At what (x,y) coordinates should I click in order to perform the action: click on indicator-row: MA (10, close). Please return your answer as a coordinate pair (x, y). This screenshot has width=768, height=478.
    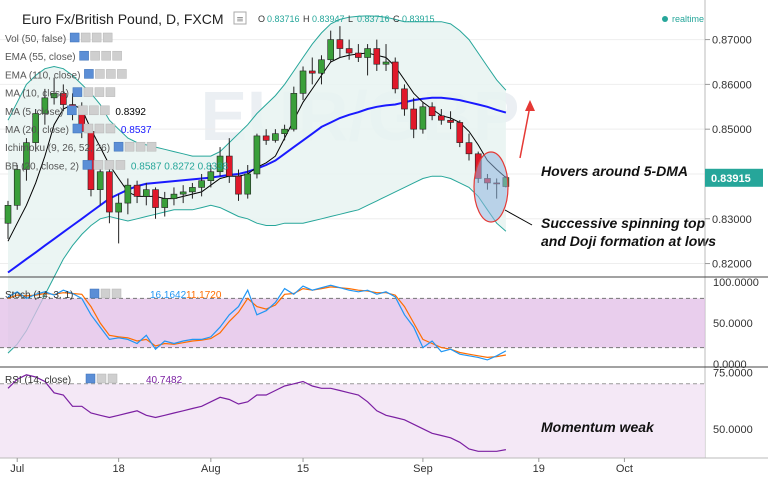
    Looking at the image, I should click on (60, 93).